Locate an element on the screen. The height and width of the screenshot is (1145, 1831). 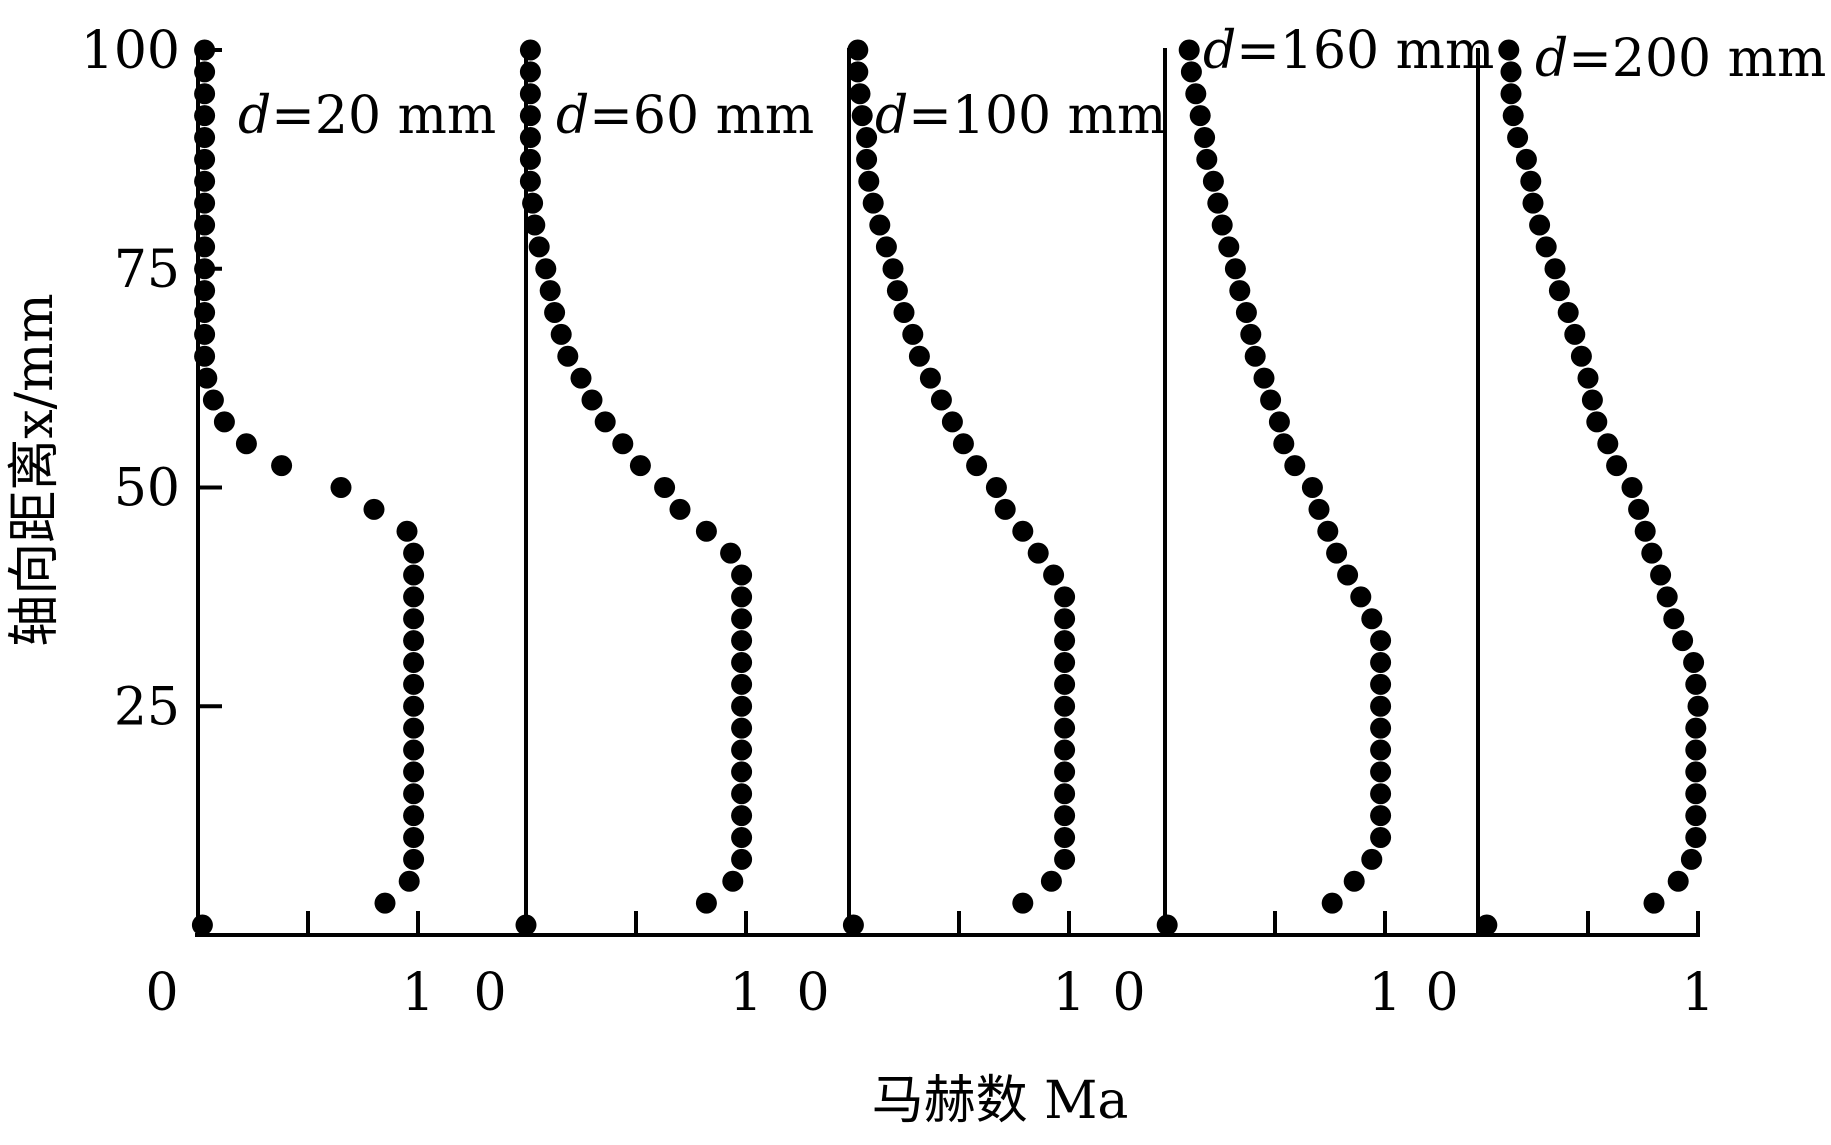
series-label-value: =160 mm is located at coordinates (1365, 51).